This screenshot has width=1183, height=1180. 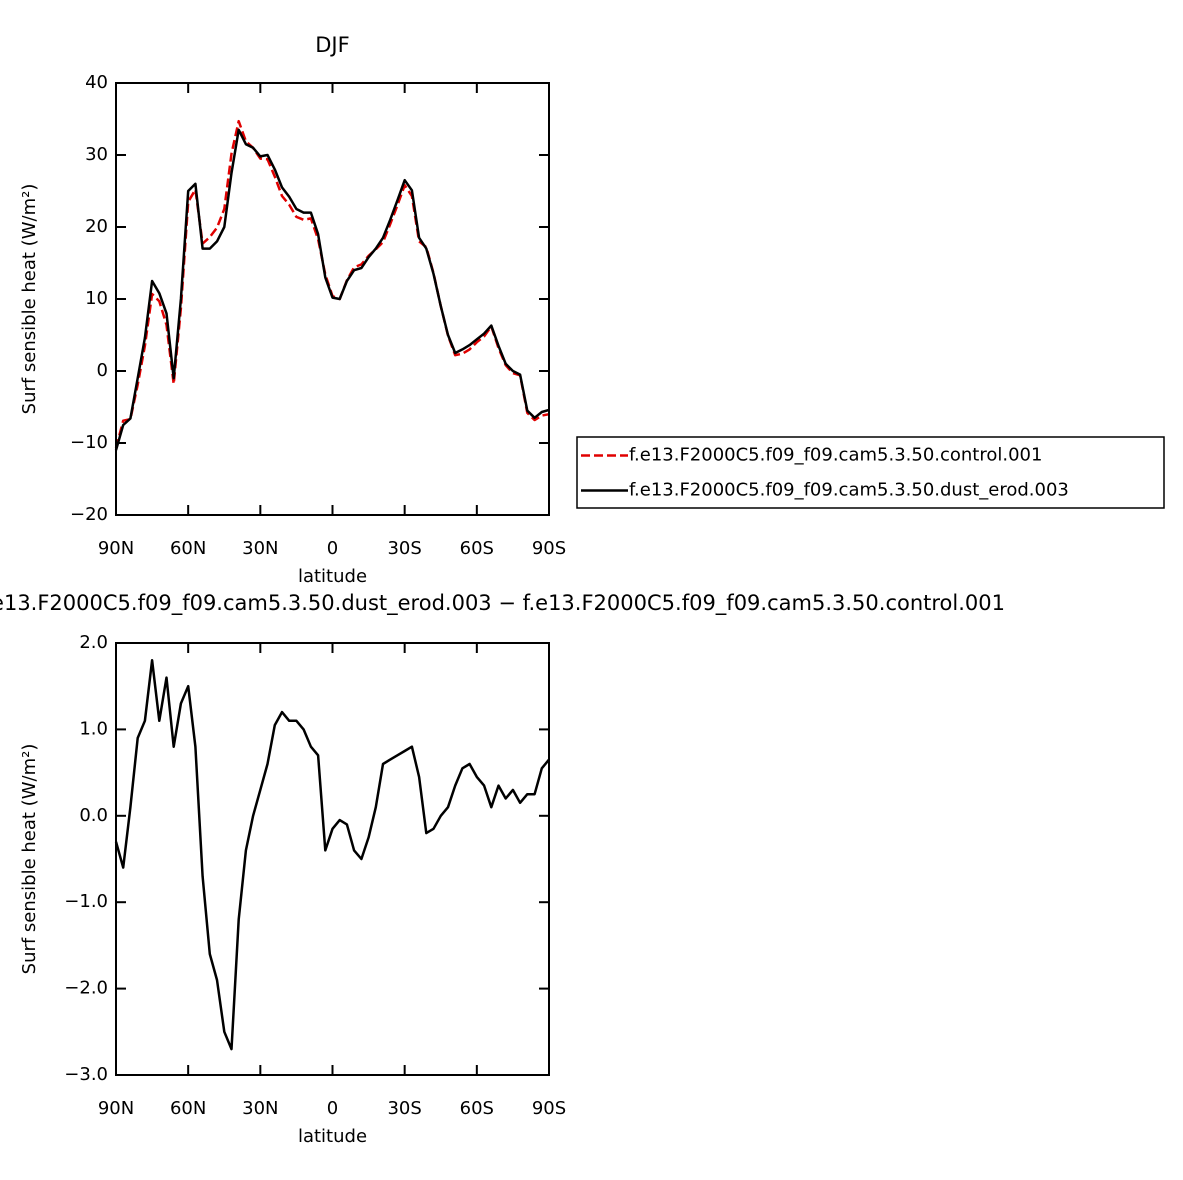 I want to click on y-tick-label: 10, so click(x=96, y=298).